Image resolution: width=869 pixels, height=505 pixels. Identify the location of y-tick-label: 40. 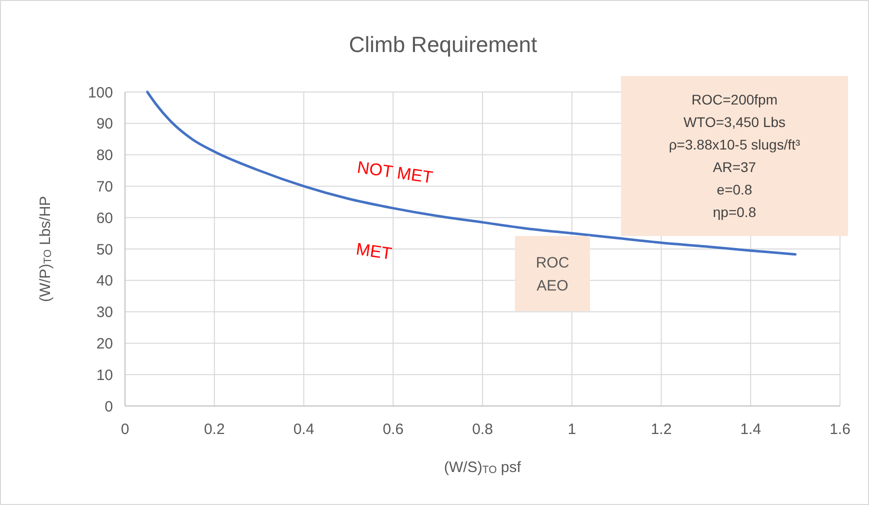
(104, 281).